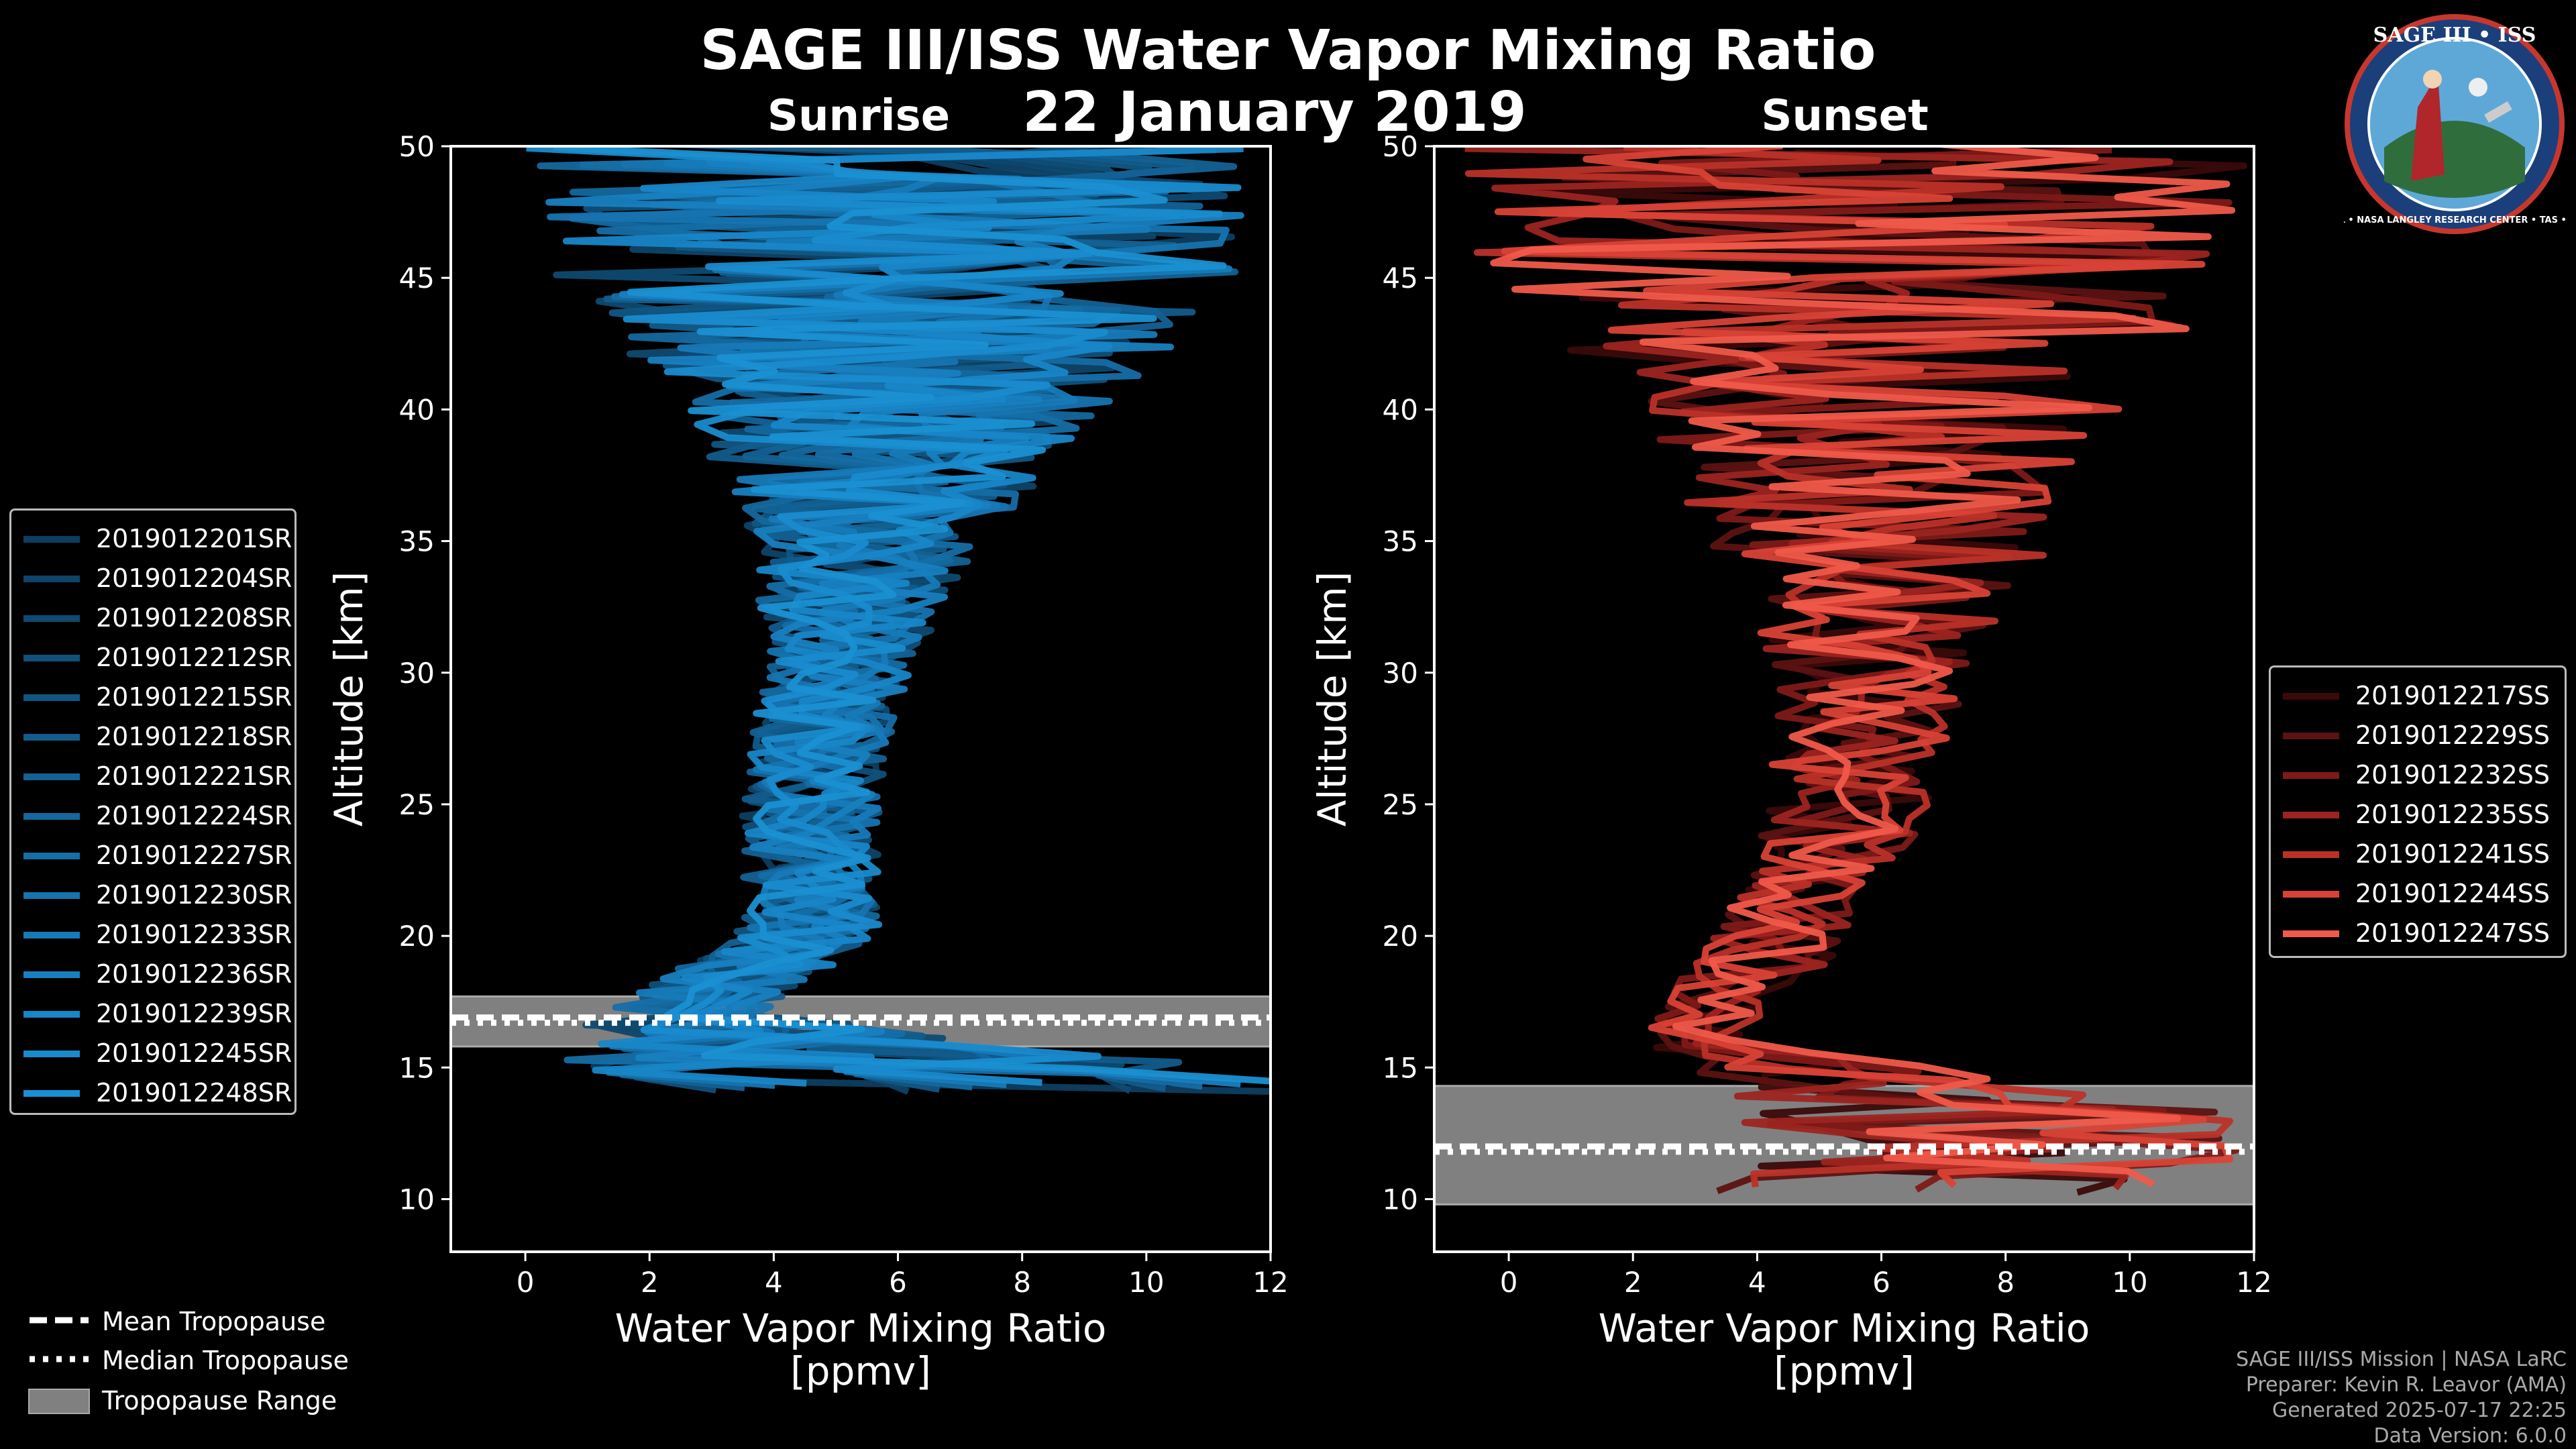 Image resolution: width=2576 pixels, height=1449 pixels. What do you see at coordinates (194, 736) in the screenshot?
I see `legend-label: 2019012218SR` at bounding box center [194, 736].